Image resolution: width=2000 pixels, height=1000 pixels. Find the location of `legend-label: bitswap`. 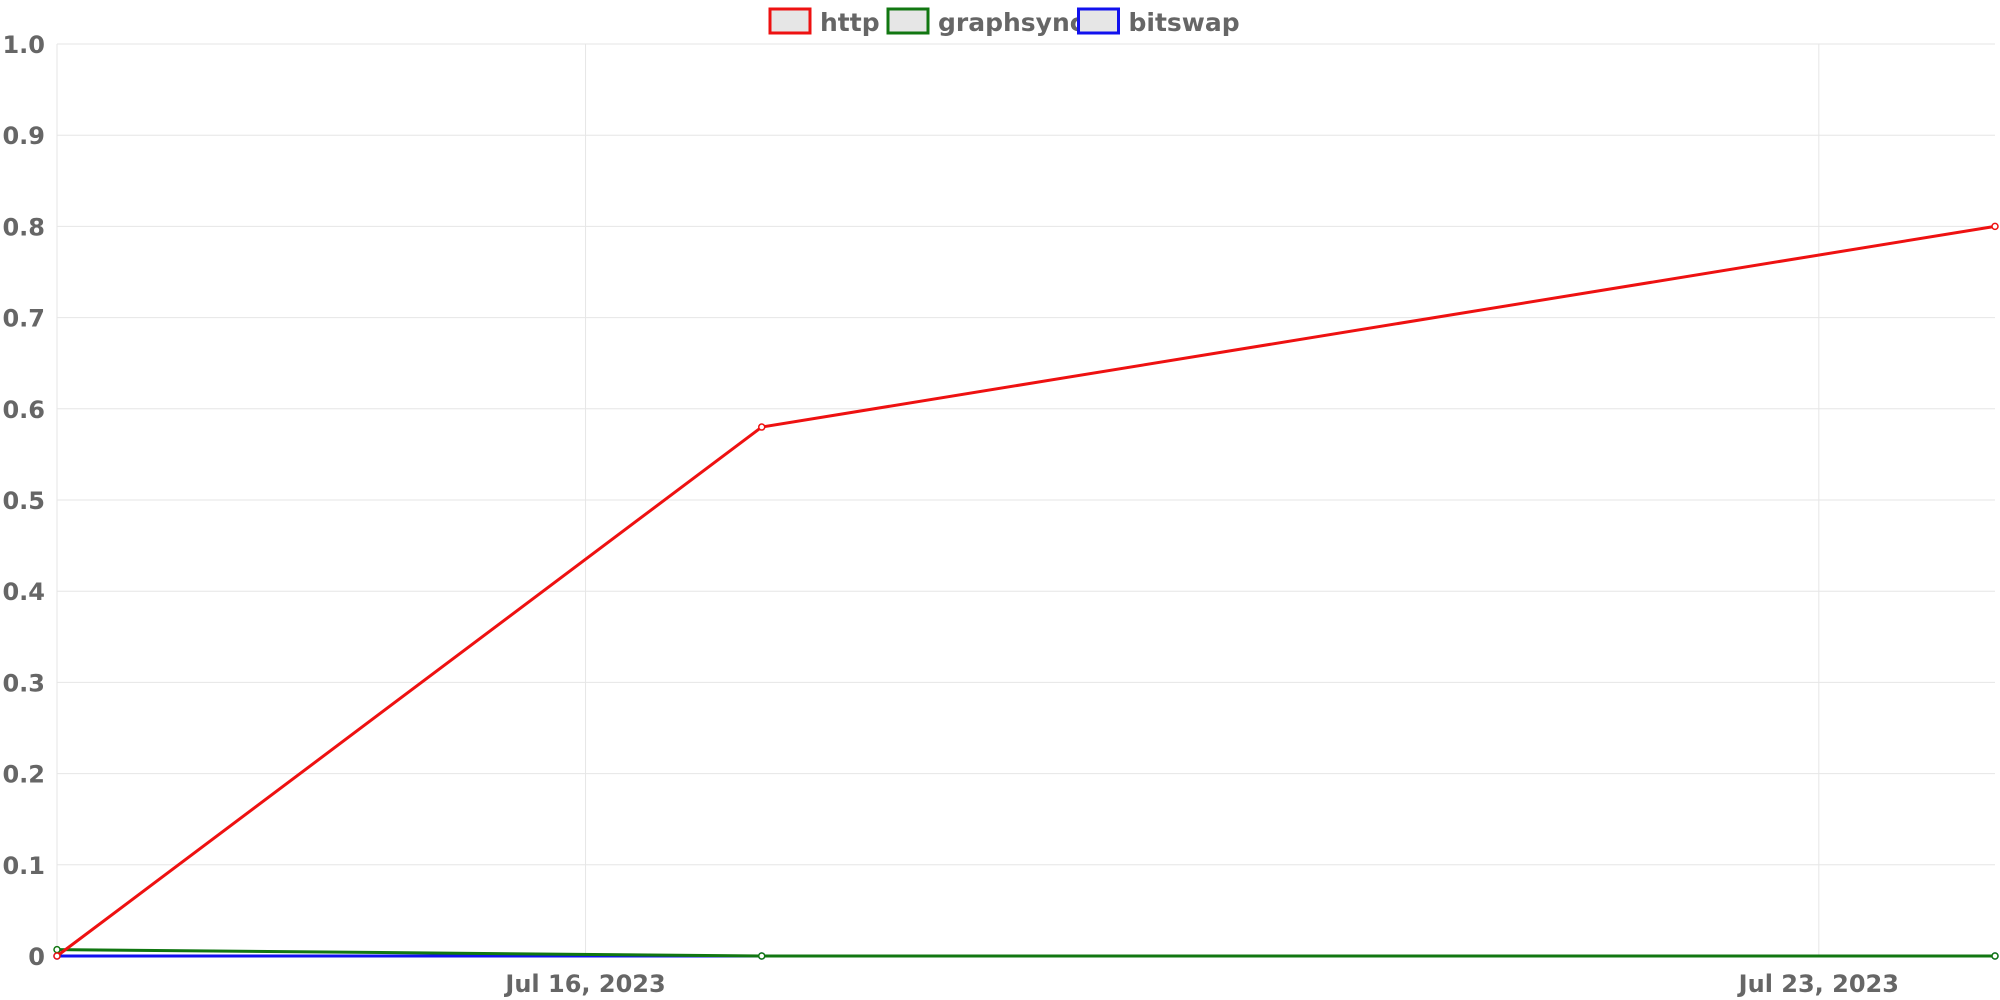

legend-label: bitswap is located at coordinates (1184, 22).